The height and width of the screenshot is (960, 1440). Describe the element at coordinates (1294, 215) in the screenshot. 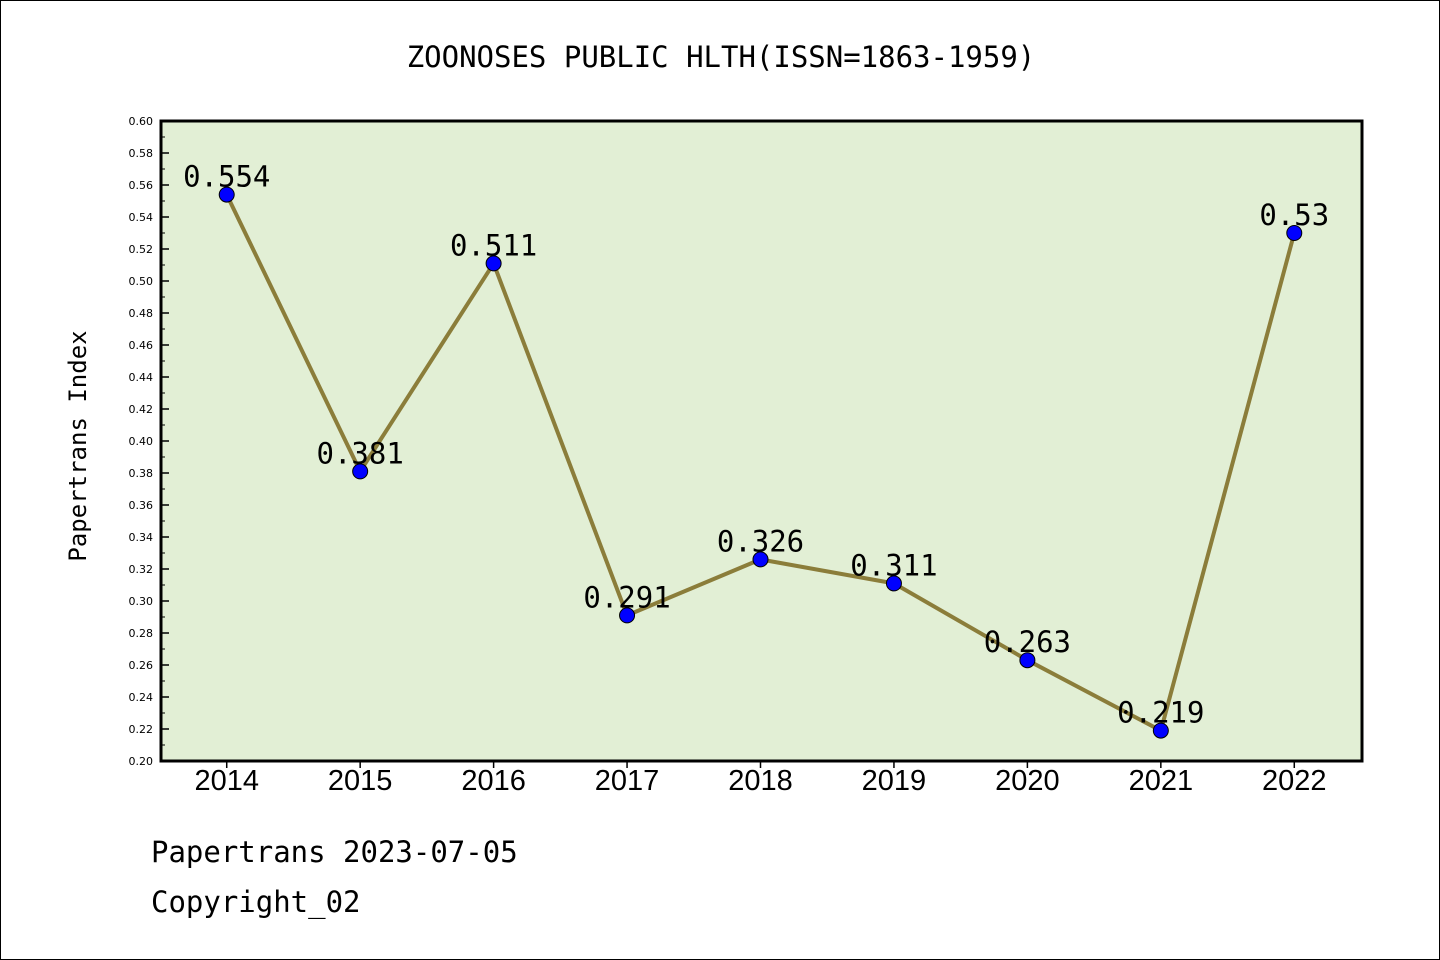

I see `data-label: 0.53` at that location.